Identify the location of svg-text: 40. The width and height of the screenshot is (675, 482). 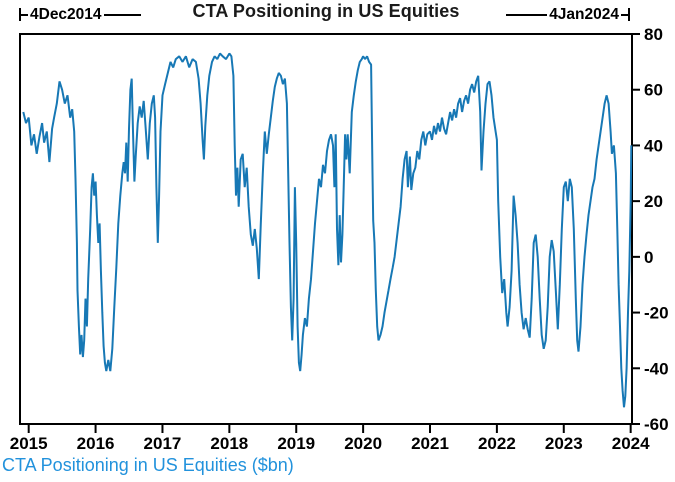
(653, 145).